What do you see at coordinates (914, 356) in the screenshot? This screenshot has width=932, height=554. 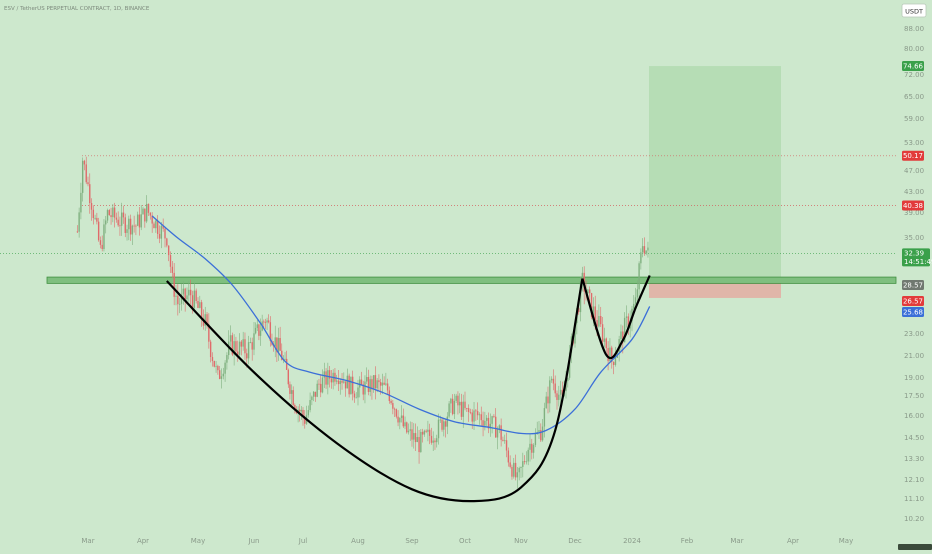 I see `price-tick-label: 21.00` at bounding box center [914, 356].